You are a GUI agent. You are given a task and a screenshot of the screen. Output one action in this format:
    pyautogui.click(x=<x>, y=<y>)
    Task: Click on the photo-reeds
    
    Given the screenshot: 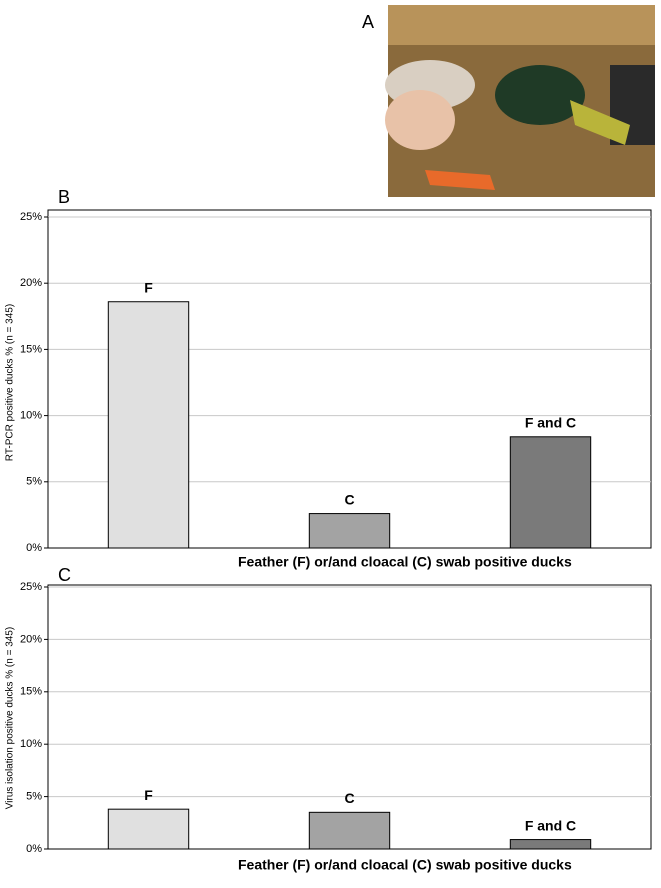 What is the action you would take?
    pyautogui.click(x=521, y=25)
    